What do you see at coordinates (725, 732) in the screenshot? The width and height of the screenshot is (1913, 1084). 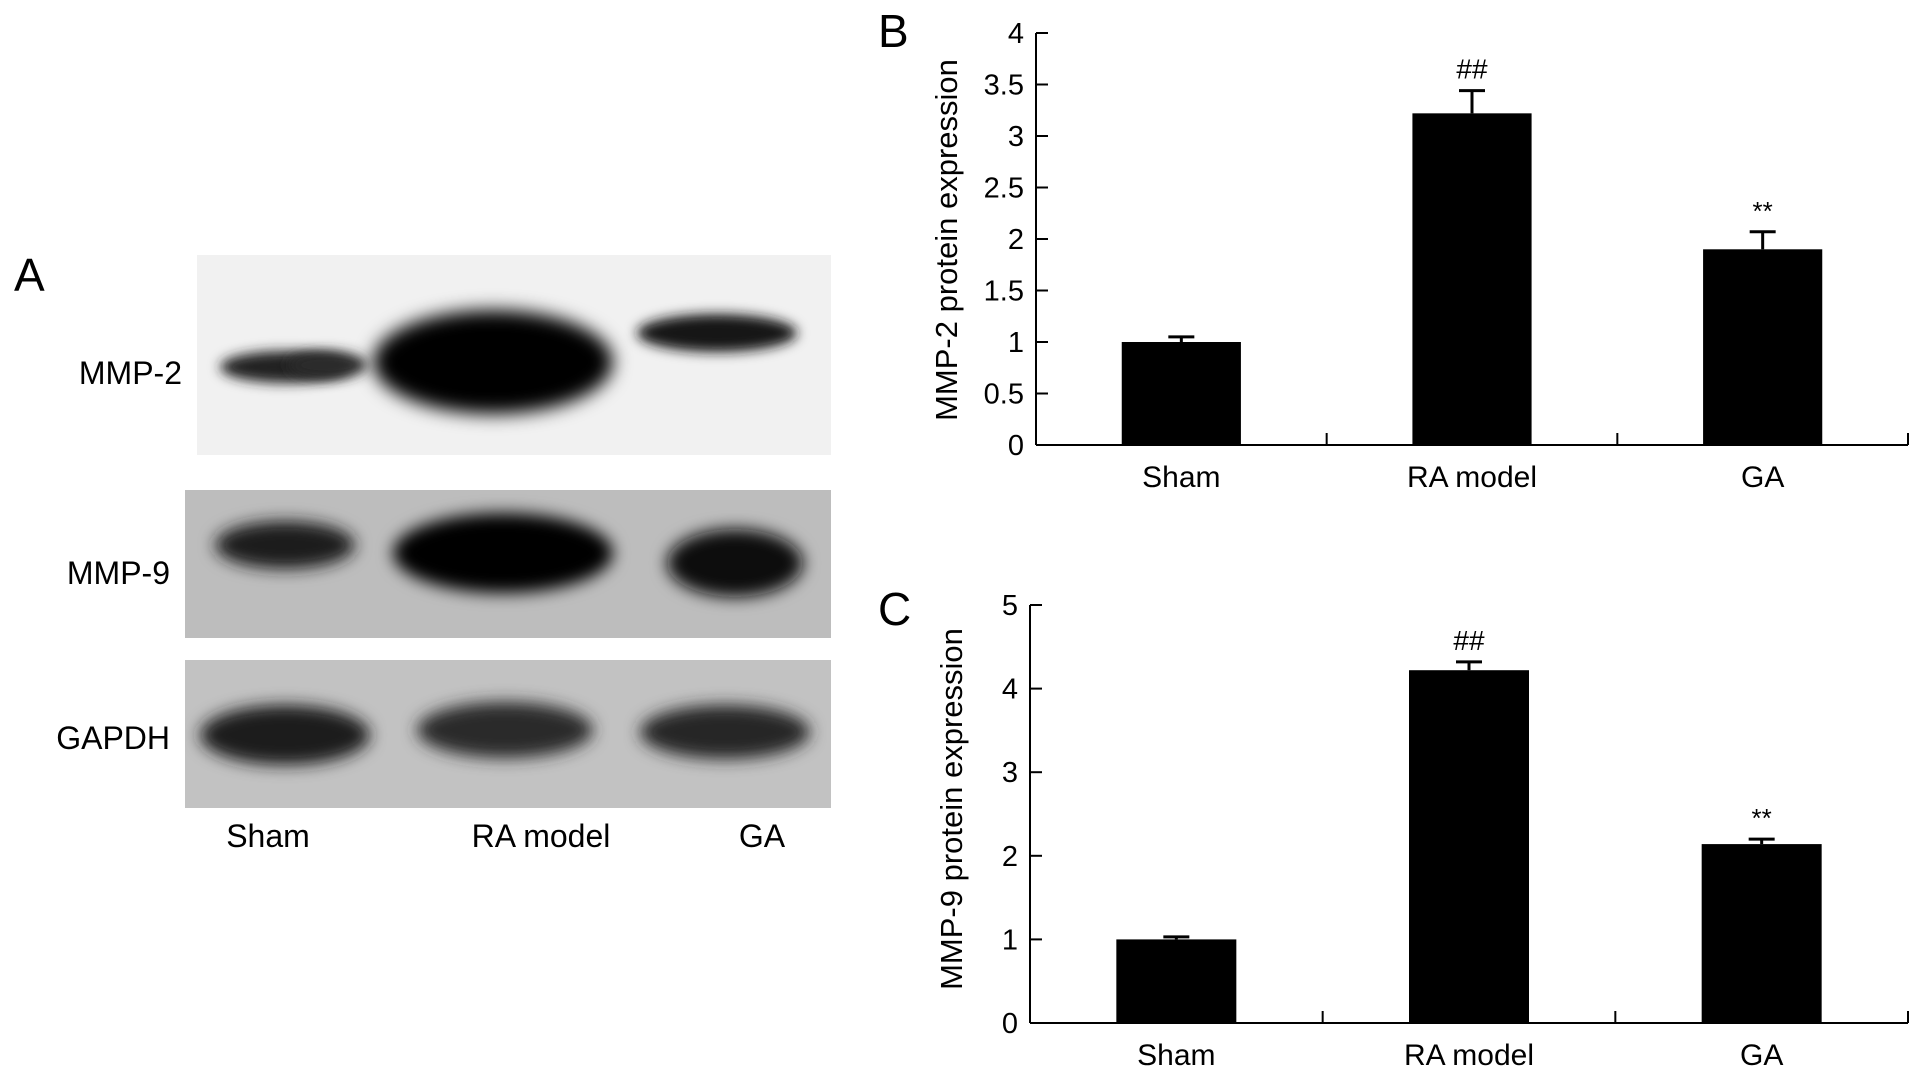 I see `band-gapdh-ga` at bounding box center [725, 732].